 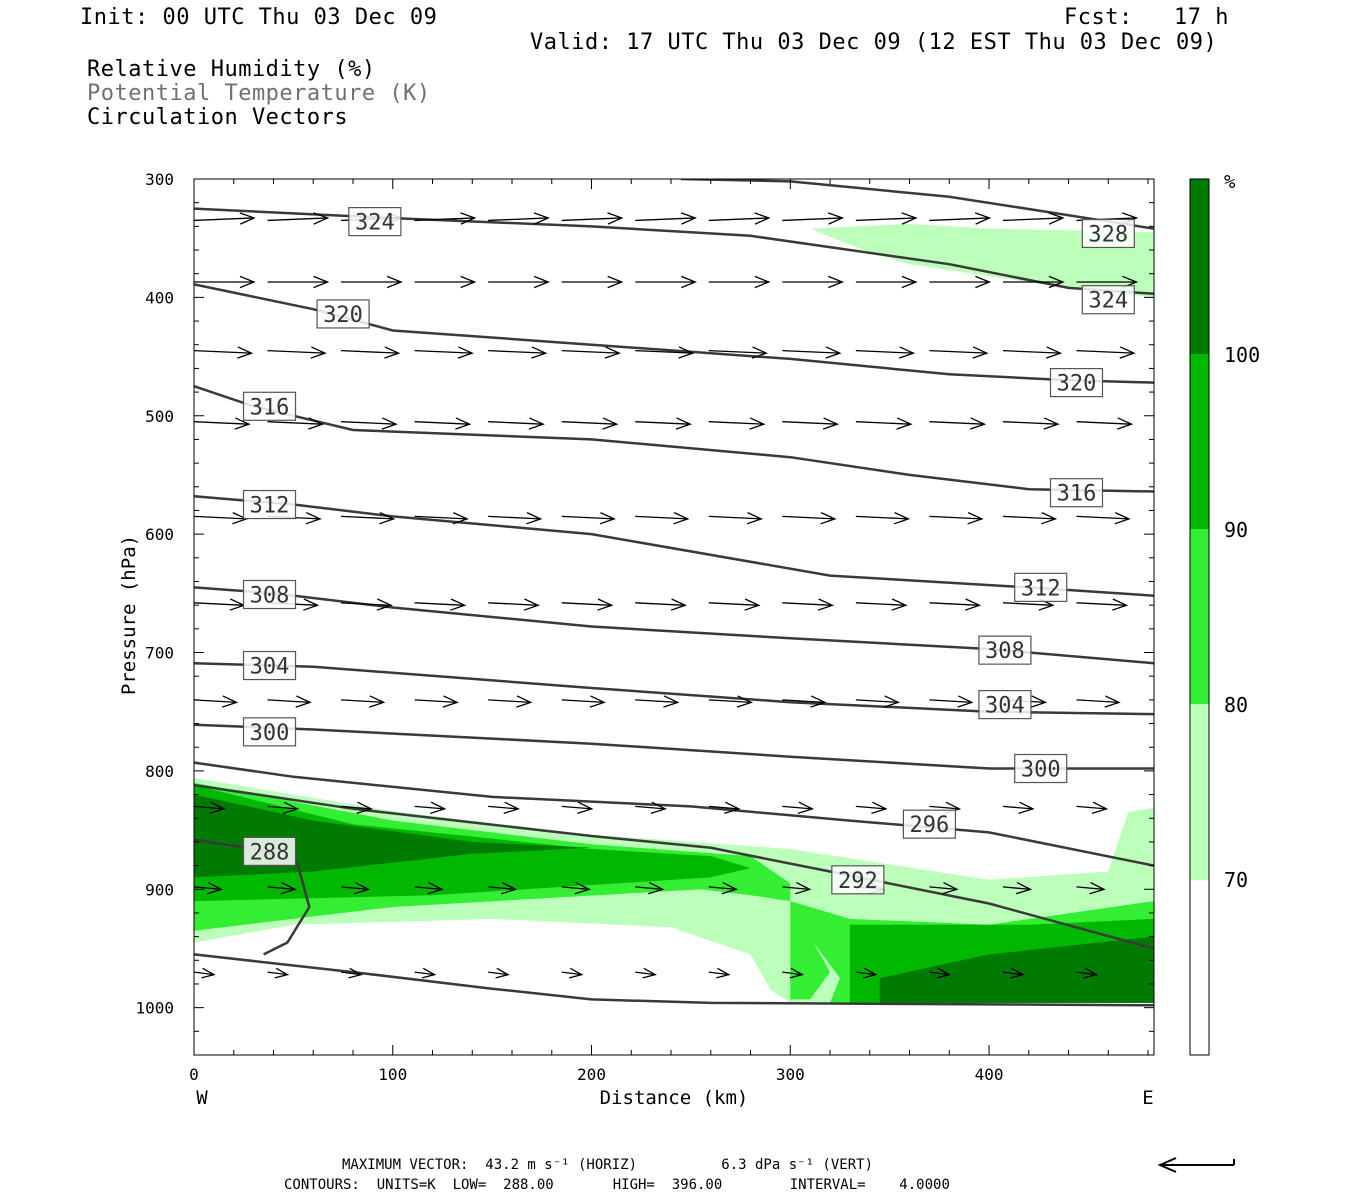 What do you see at coordinates (259, 93) in the screenshot?
I see `field-name-theta: Potential Temperature (K)` at bounding box center [259, 93].